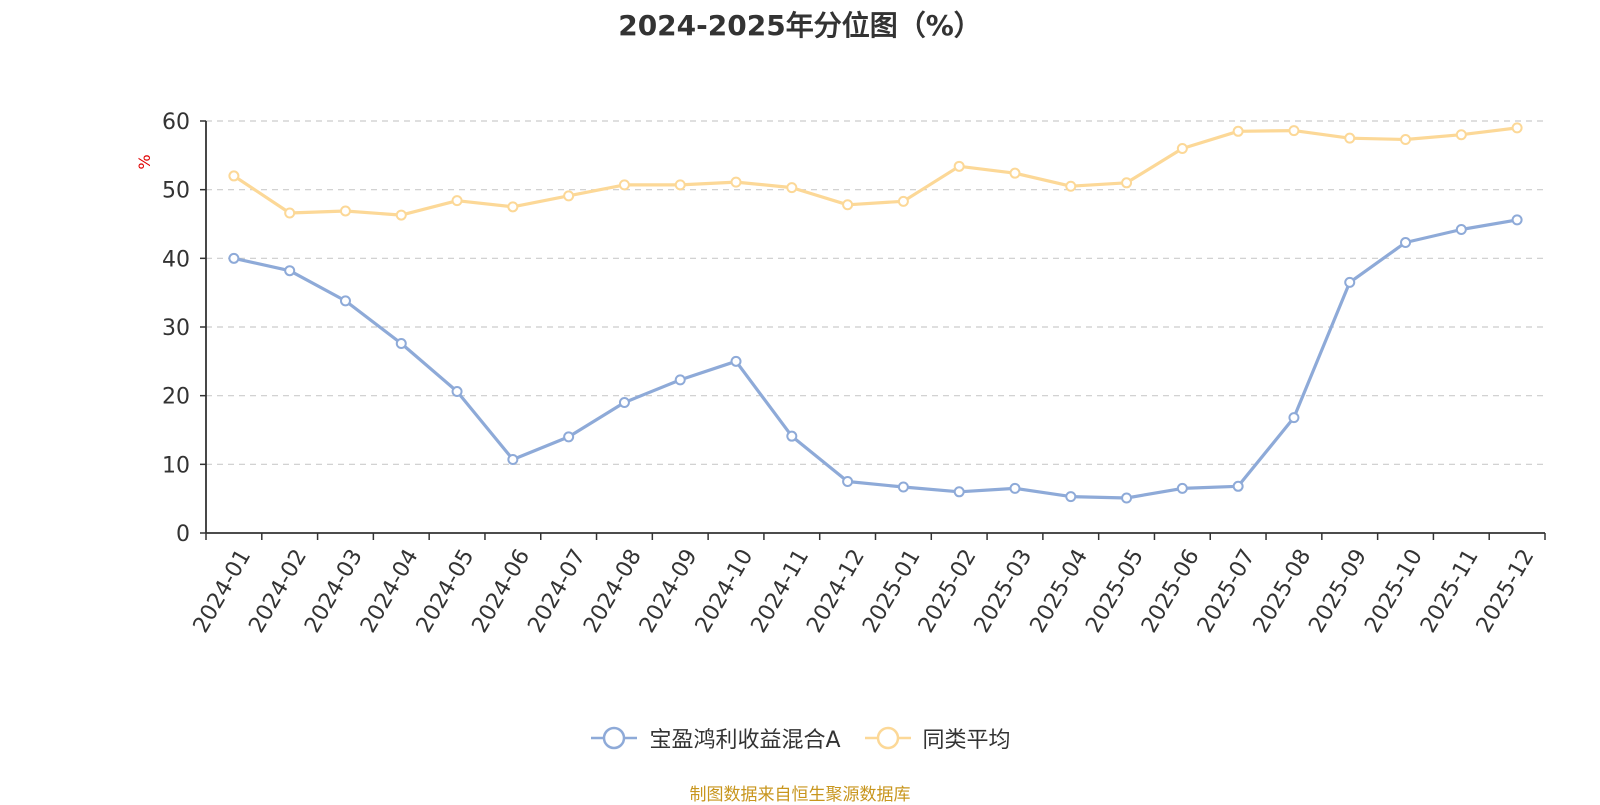 This screenshot has width=1600, height=805. Describe the element at coordinates (745, 740) in the screenshot. I see `legend-label: 宝盈鸿利收益混合A` at that location.